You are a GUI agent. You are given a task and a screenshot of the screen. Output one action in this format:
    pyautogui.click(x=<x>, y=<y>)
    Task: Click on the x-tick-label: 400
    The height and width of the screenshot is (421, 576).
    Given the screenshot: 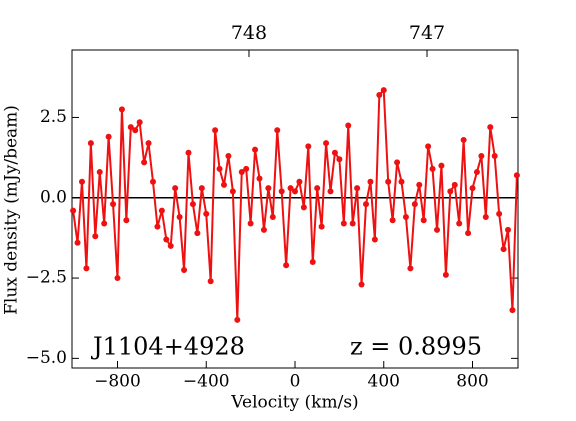 What is the action you would take?
    pyautogui.click(x=384, y=382)
    